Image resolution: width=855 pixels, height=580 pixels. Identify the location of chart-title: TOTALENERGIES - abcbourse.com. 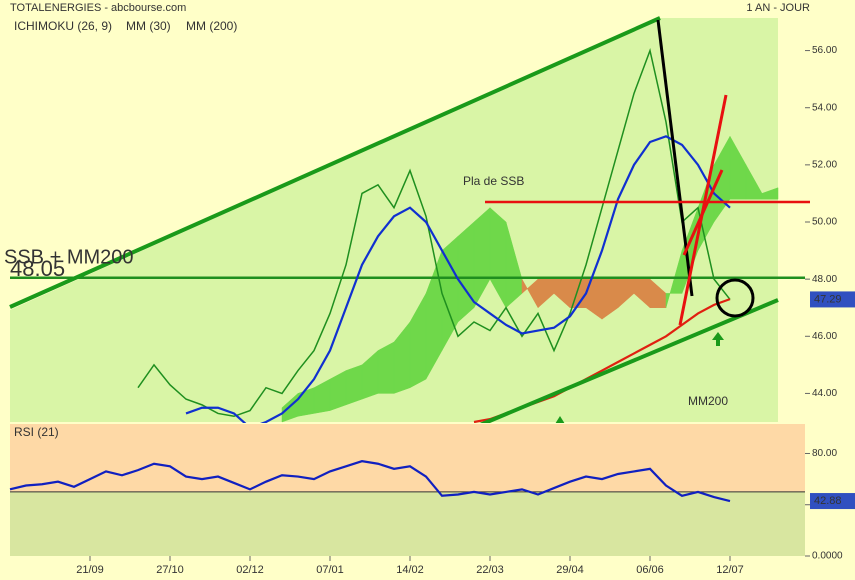
(98, 8).